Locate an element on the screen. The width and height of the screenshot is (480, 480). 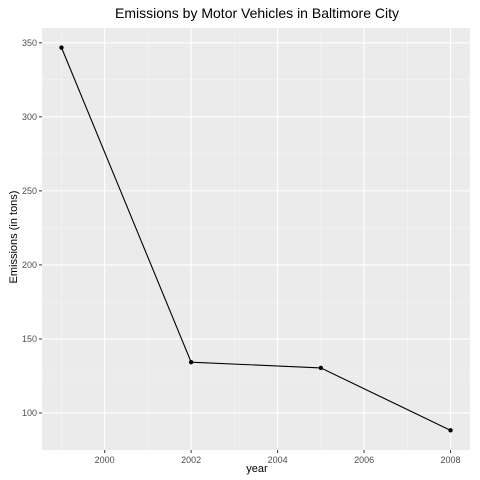
y-axis: 100 150 200 250 300 350 is located at coordinates (32, 228).